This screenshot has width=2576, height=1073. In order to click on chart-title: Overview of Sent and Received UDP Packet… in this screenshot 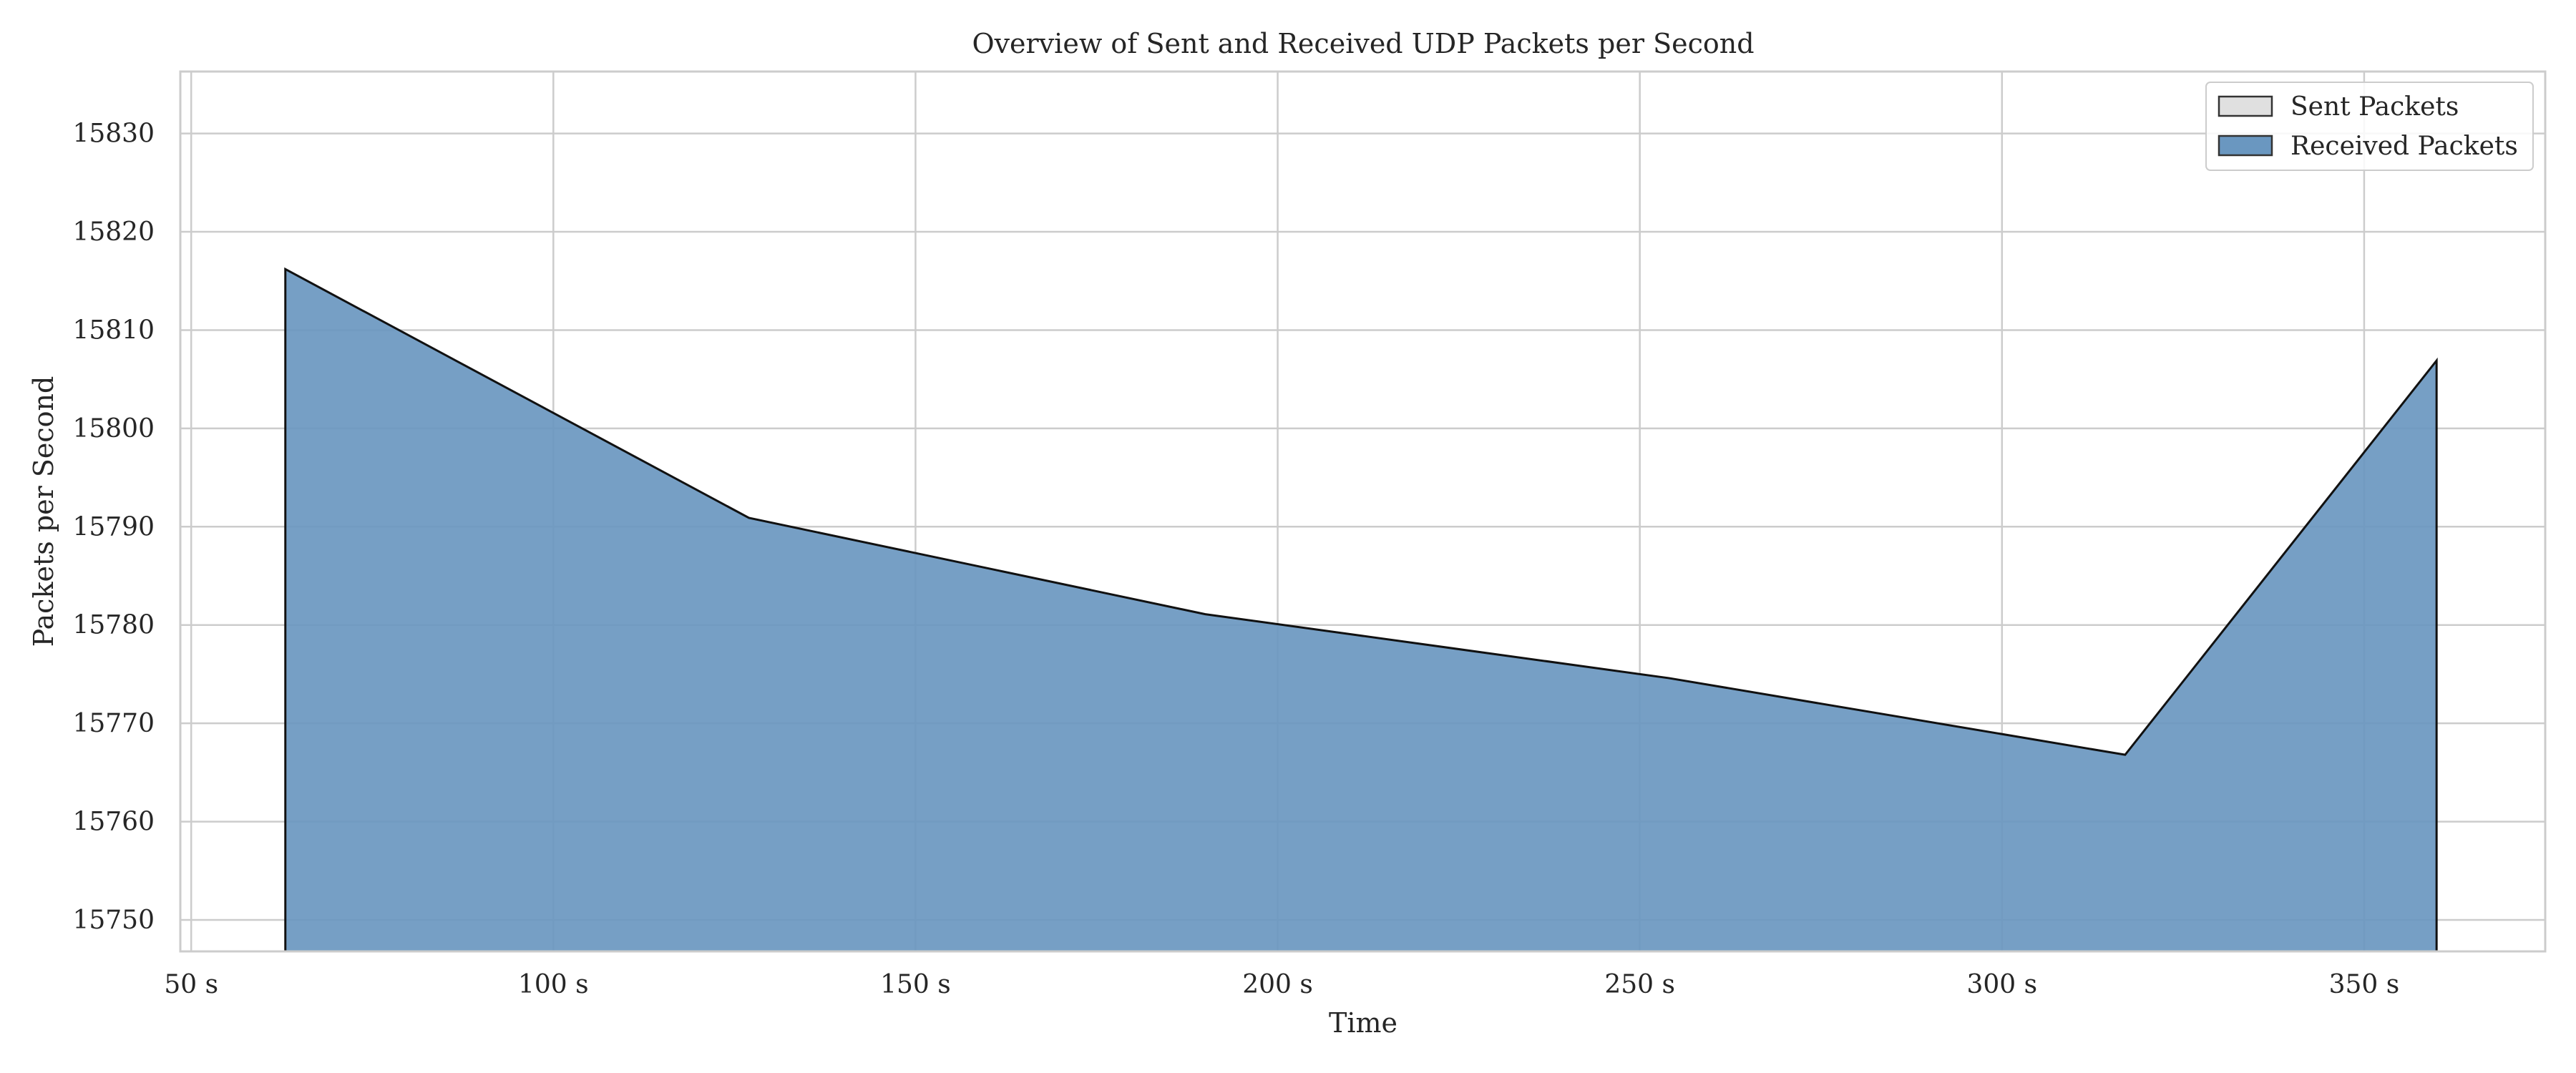, I will do `click(1363, 43)`.